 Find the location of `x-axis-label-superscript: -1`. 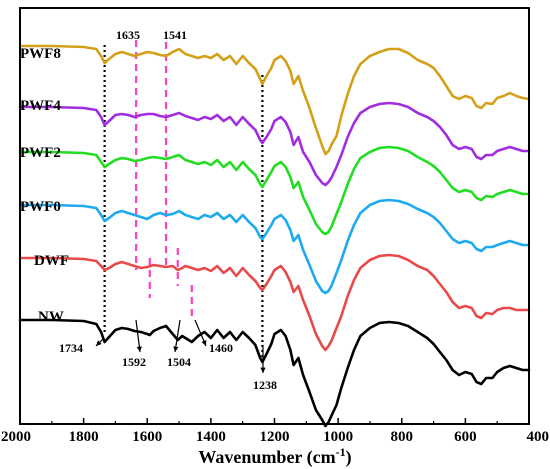

x-axis-label-superscript: -1 is located at coordinates (341, 452).